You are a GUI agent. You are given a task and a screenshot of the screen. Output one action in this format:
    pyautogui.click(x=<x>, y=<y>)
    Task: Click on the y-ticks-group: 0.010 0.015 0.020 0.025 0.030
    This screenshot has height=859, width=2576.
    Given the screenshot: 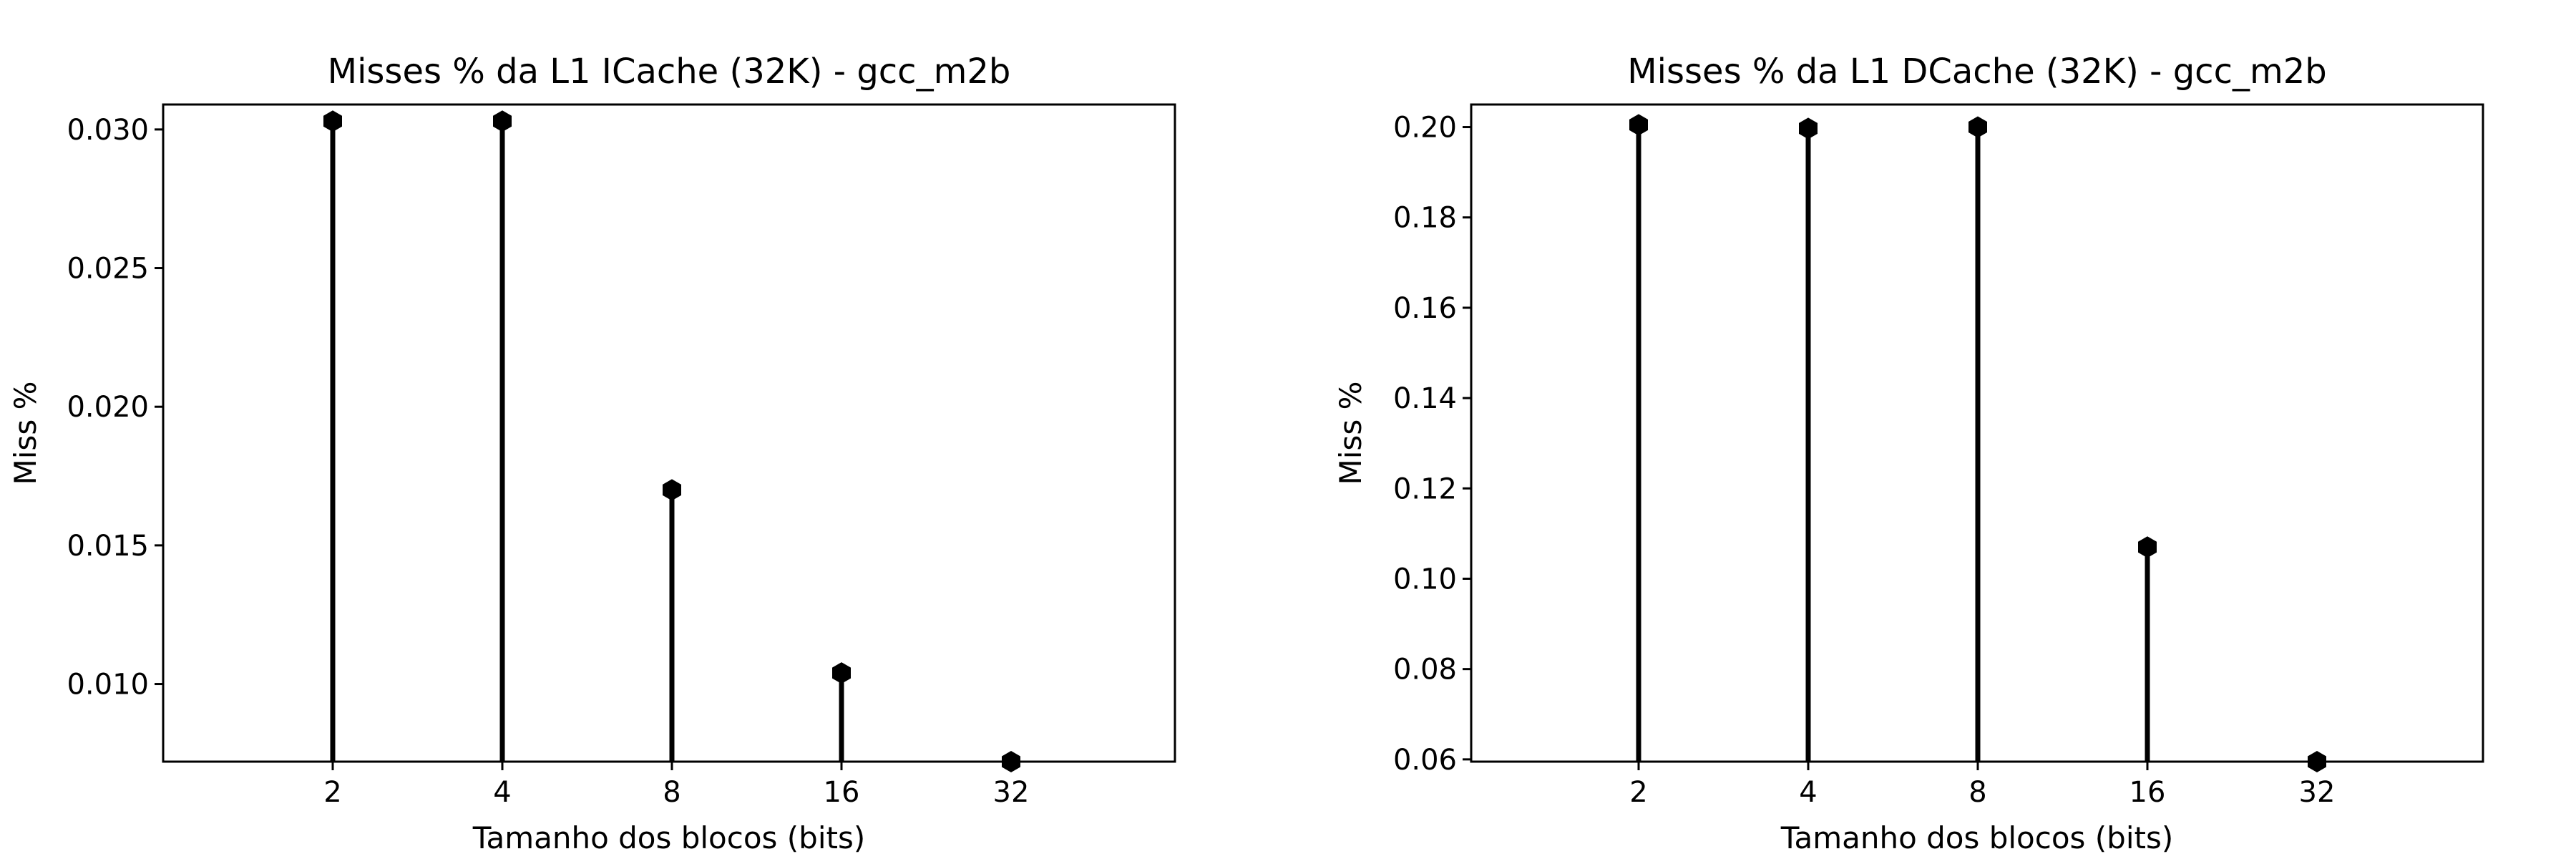 What is the action you would take?
    pyautogui.click(x=115, y=408)
    